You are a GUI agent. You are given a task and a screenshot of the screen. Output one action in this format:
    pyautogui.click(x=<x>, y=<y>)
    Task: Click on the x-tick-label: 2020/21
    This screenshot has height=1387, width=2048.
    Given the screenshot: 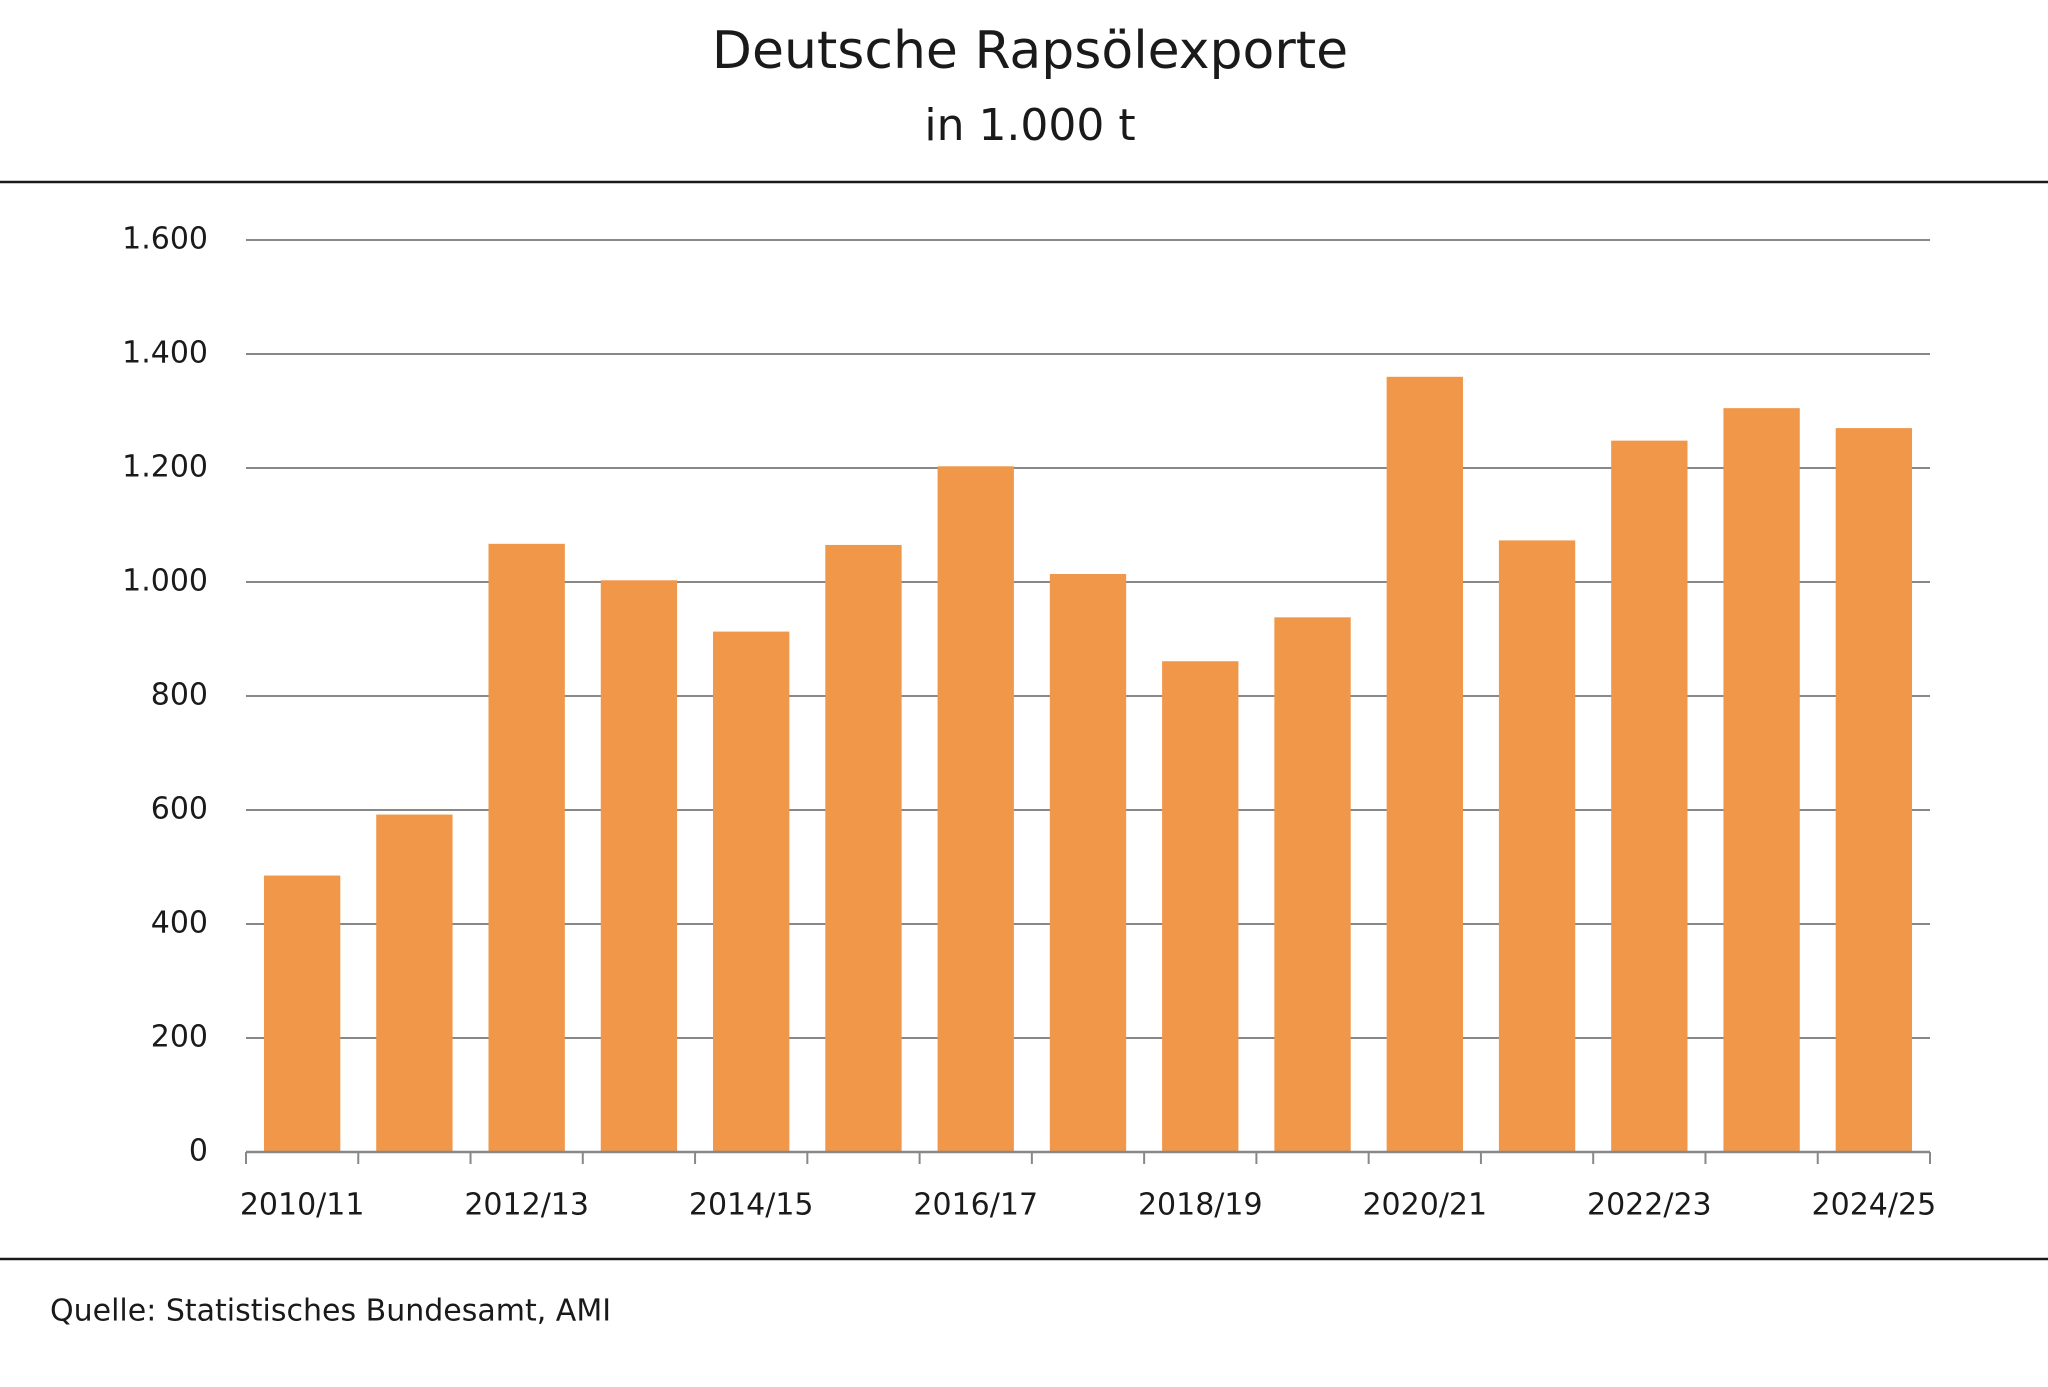 What is the action you would take?
    pyautogui.click(x=1424, y=1205)
    